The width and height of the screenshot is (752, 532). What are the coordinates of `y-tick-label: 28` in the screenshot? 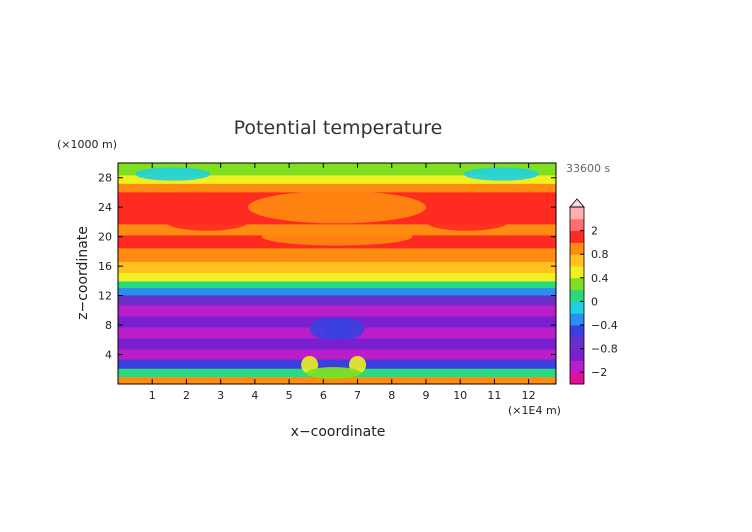 It's located at (105, 178).